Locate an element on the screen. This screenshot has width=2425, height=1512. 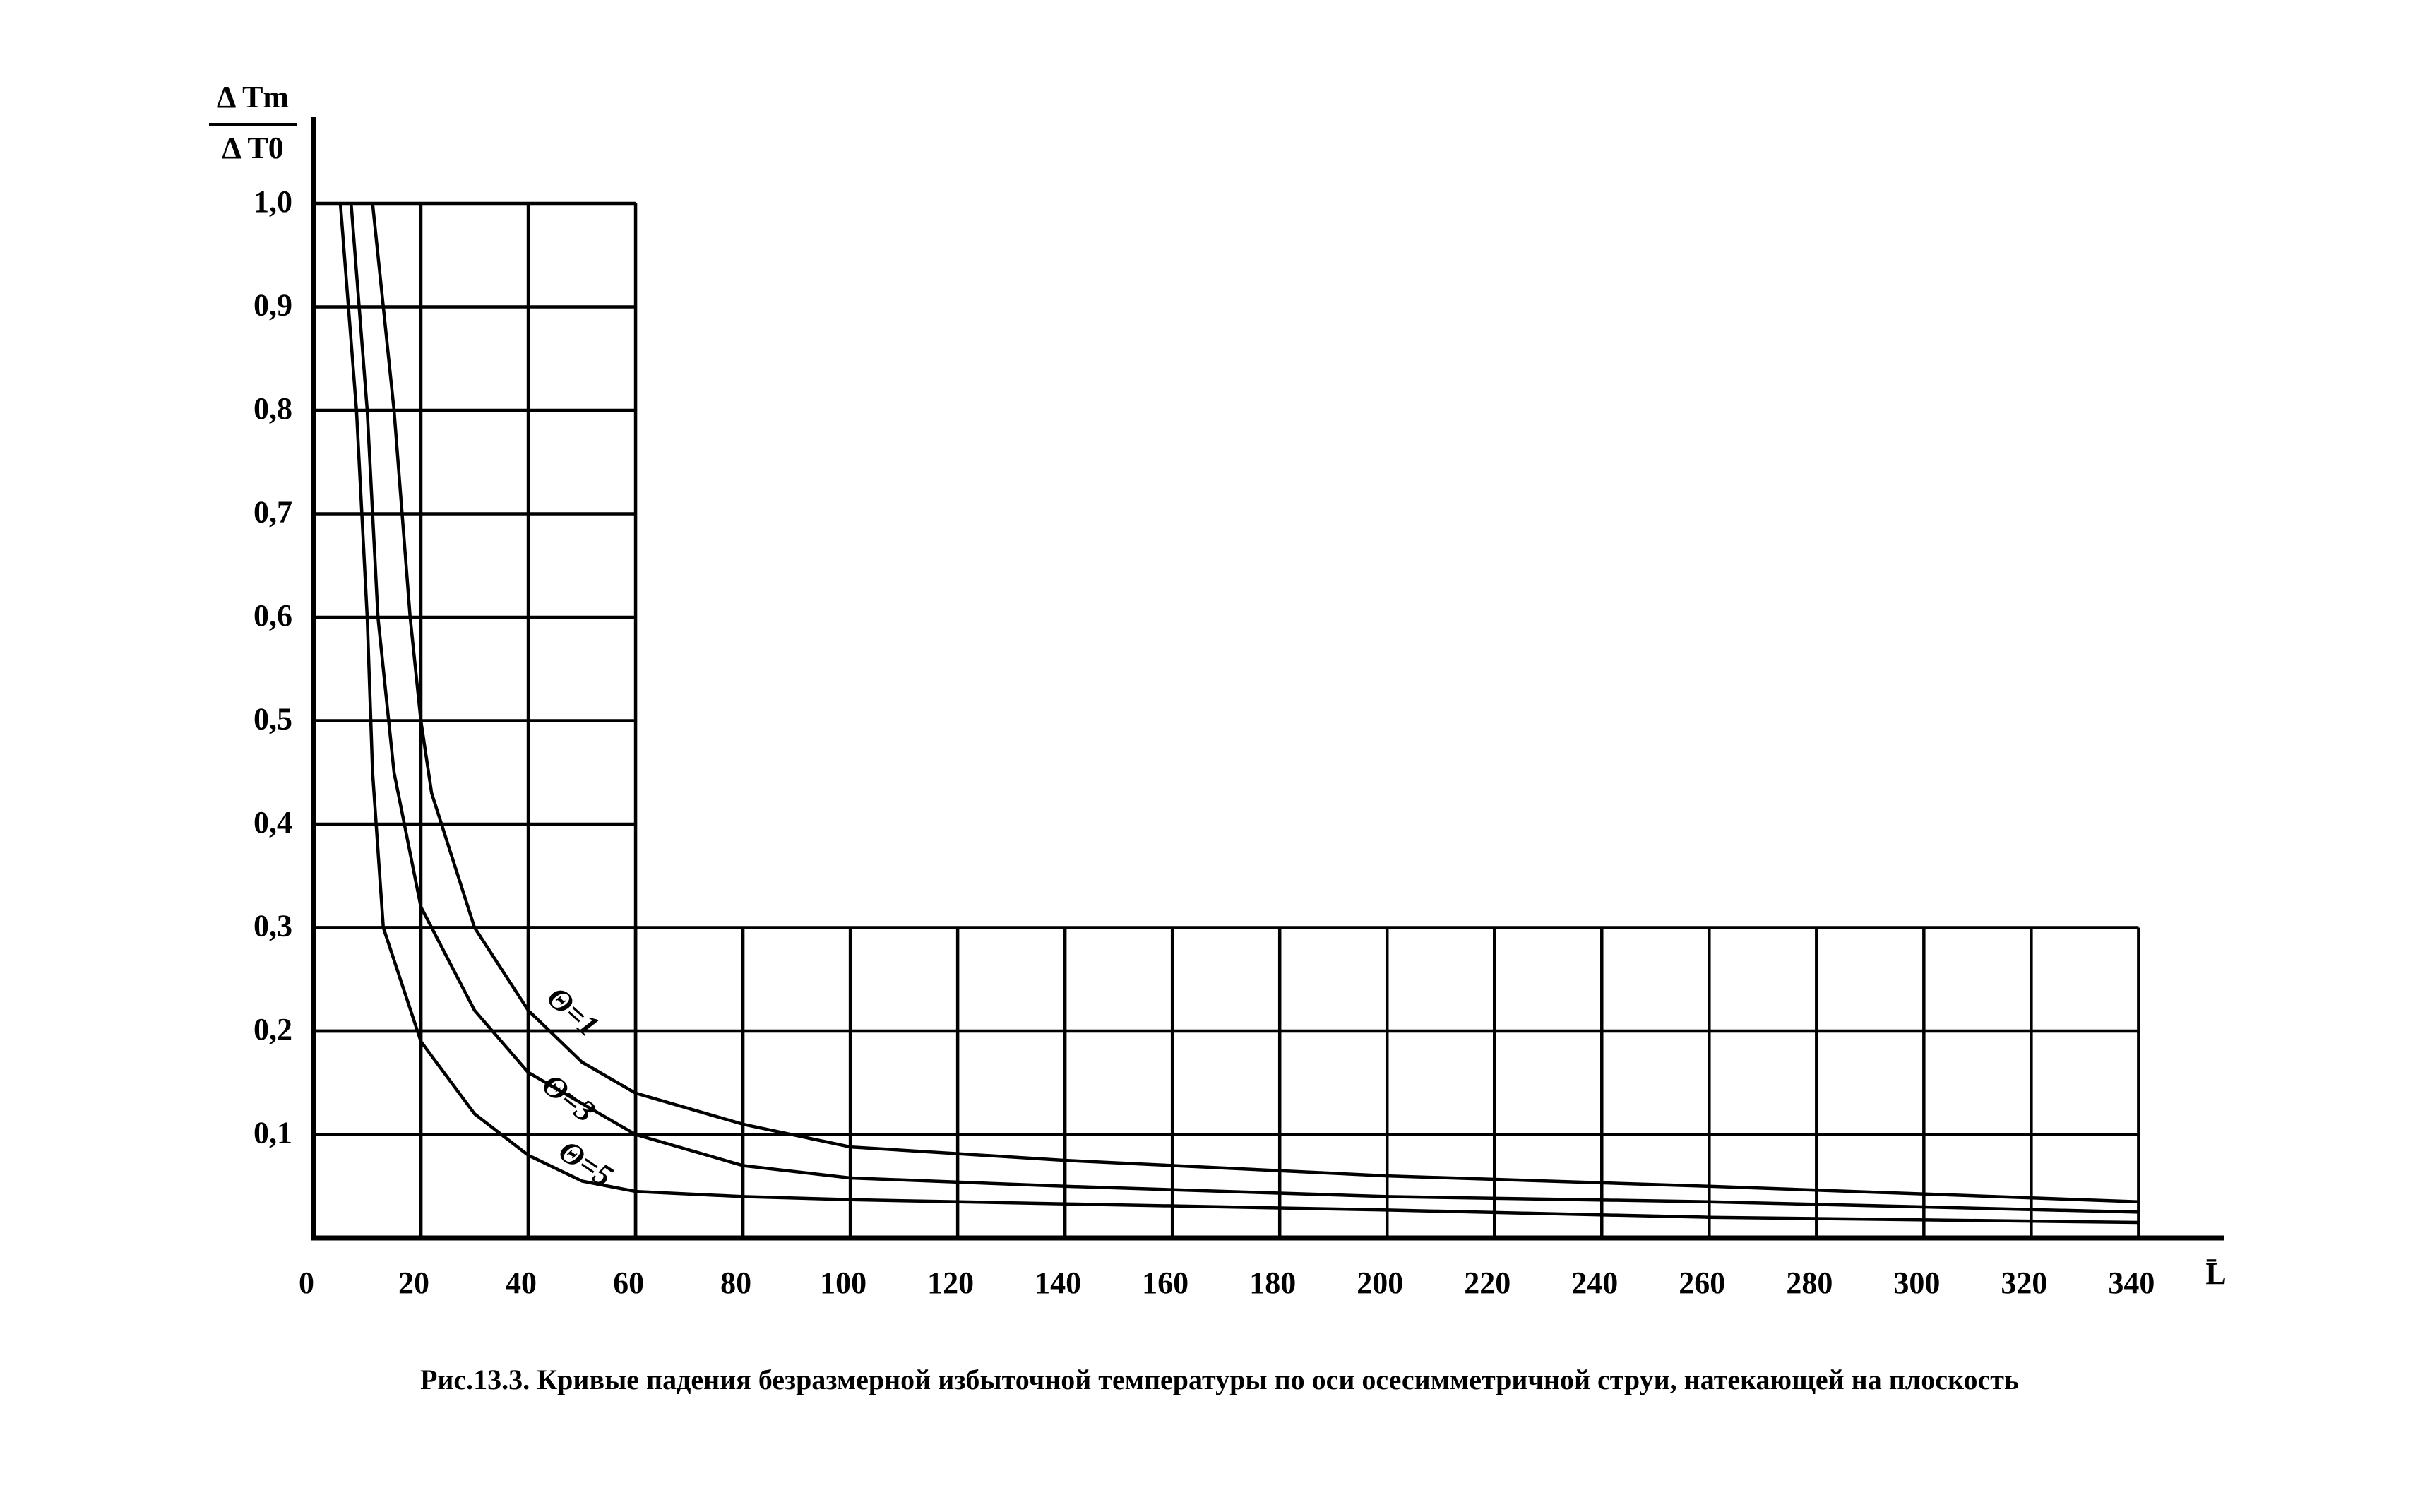
y-tick-label: 0,2 is located at coordinates (273, 1029).